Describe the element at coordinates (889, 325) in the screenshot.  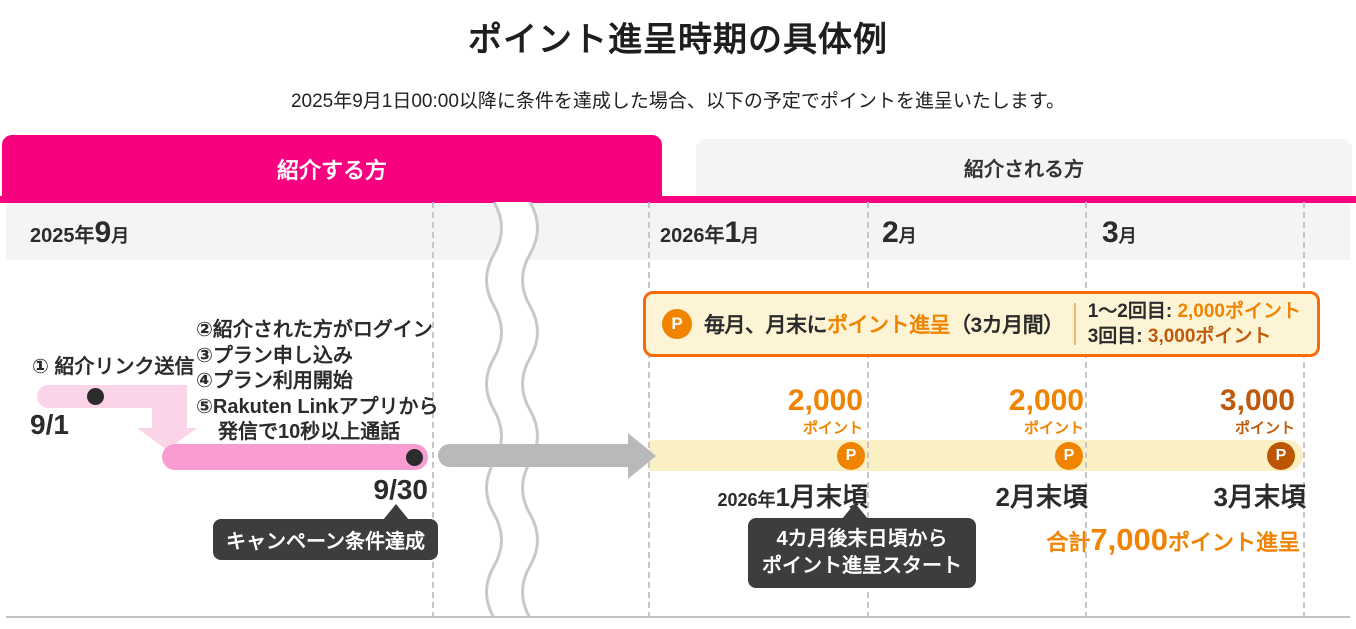
I see `banner-text-highlight: ポイント進呈` at that location.